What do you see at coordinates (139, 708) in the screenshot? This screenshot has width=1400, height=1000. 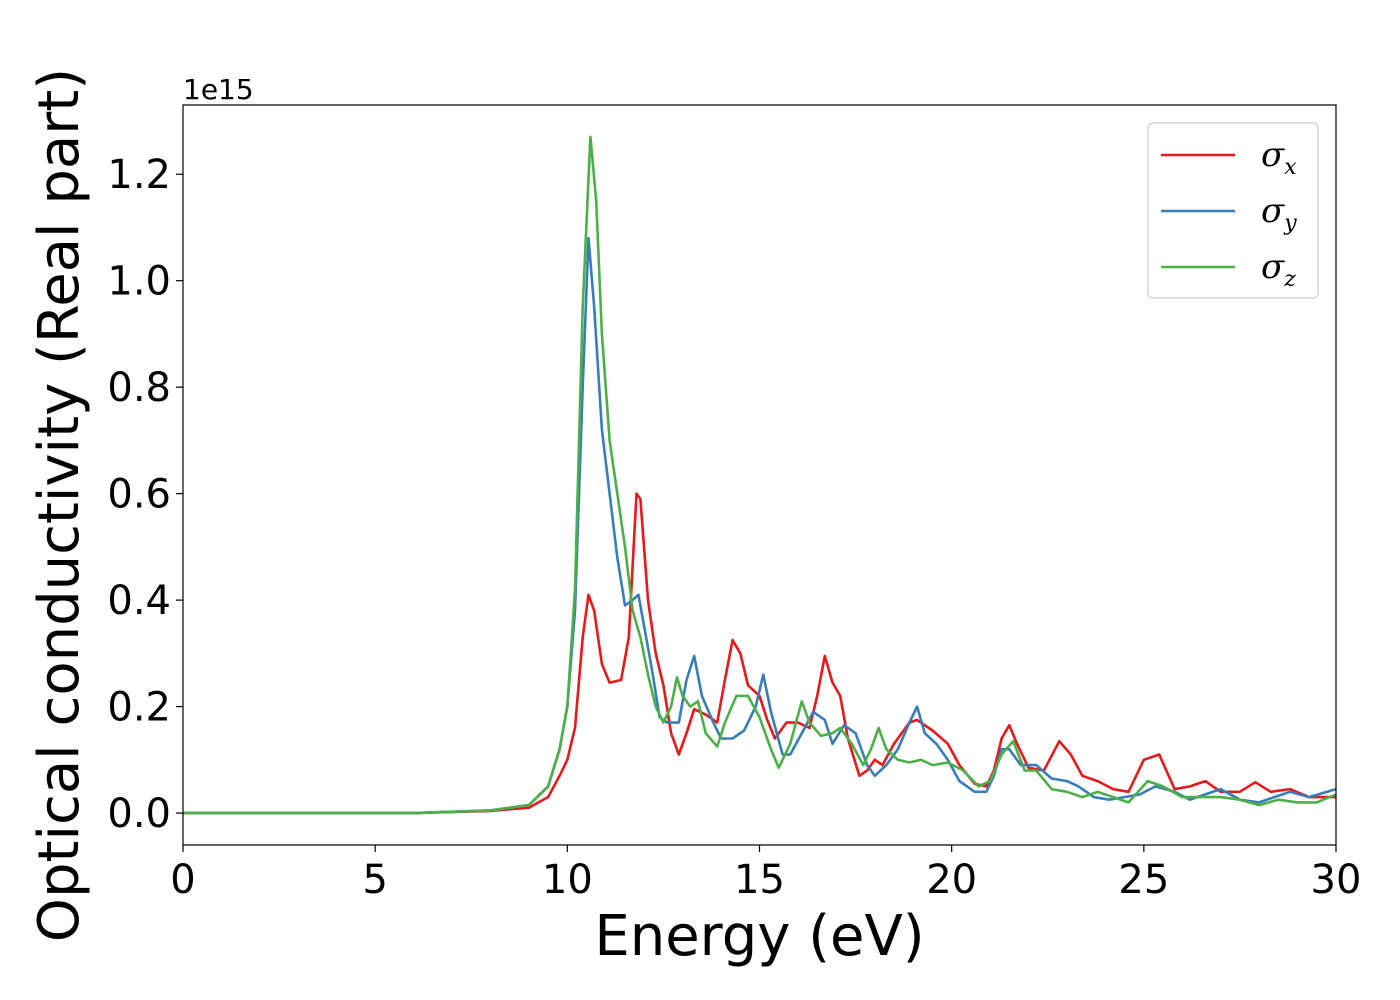 I see `y-tick-label: 0.2` at bounding box center [139, 708].